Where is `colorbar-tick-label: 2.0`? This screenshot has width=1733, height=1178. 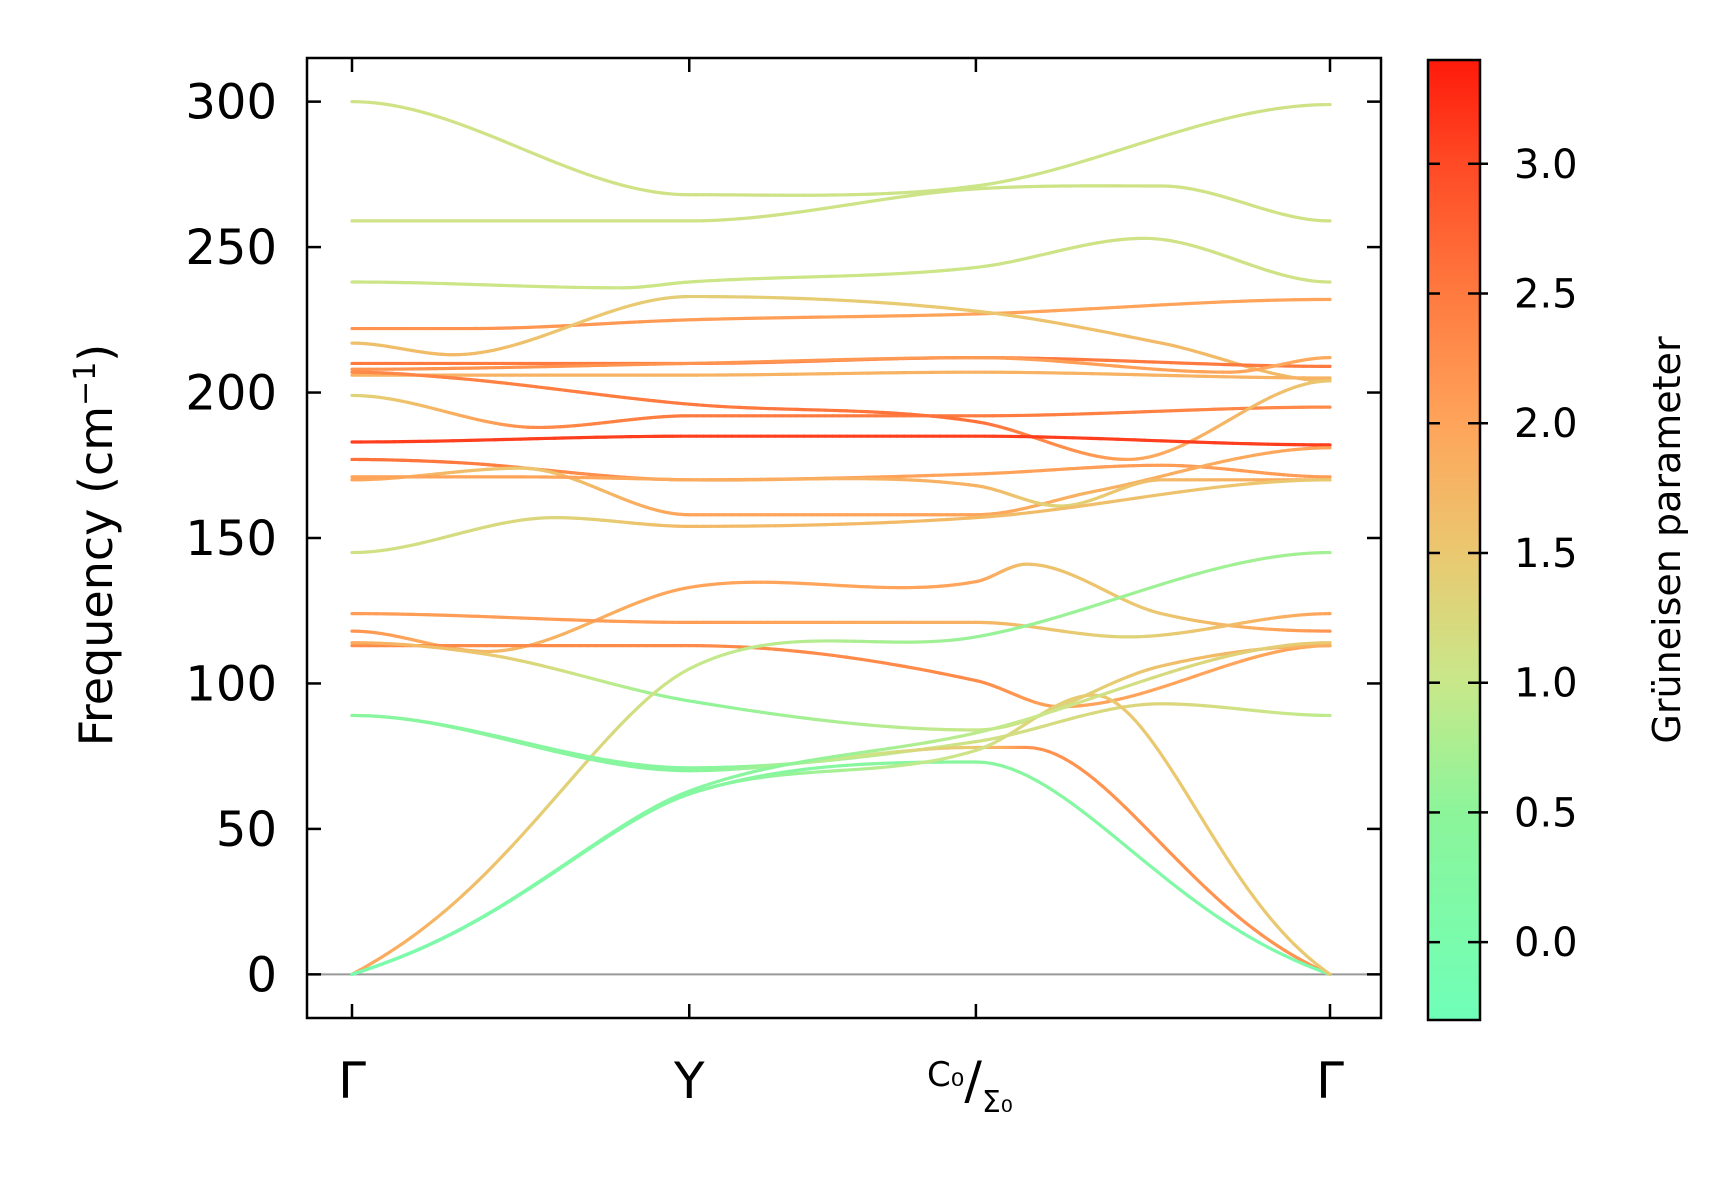 colorbar-tick-label: 2.0 is located at coordinates (1546, 424).